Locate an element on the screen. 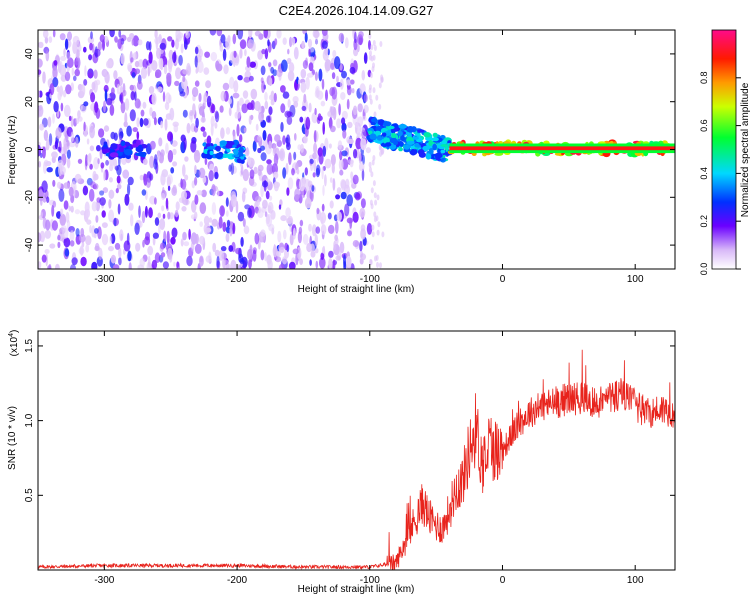 This screenshot has height=605, width=750. snr-scale-prefix: (x10 is located at coordinates (14, 346).